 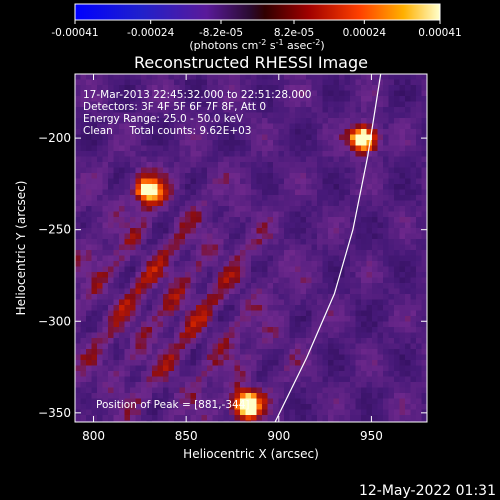 I want to click on colorbar-tick-label: 0.00041, so click(x=439, y=33).